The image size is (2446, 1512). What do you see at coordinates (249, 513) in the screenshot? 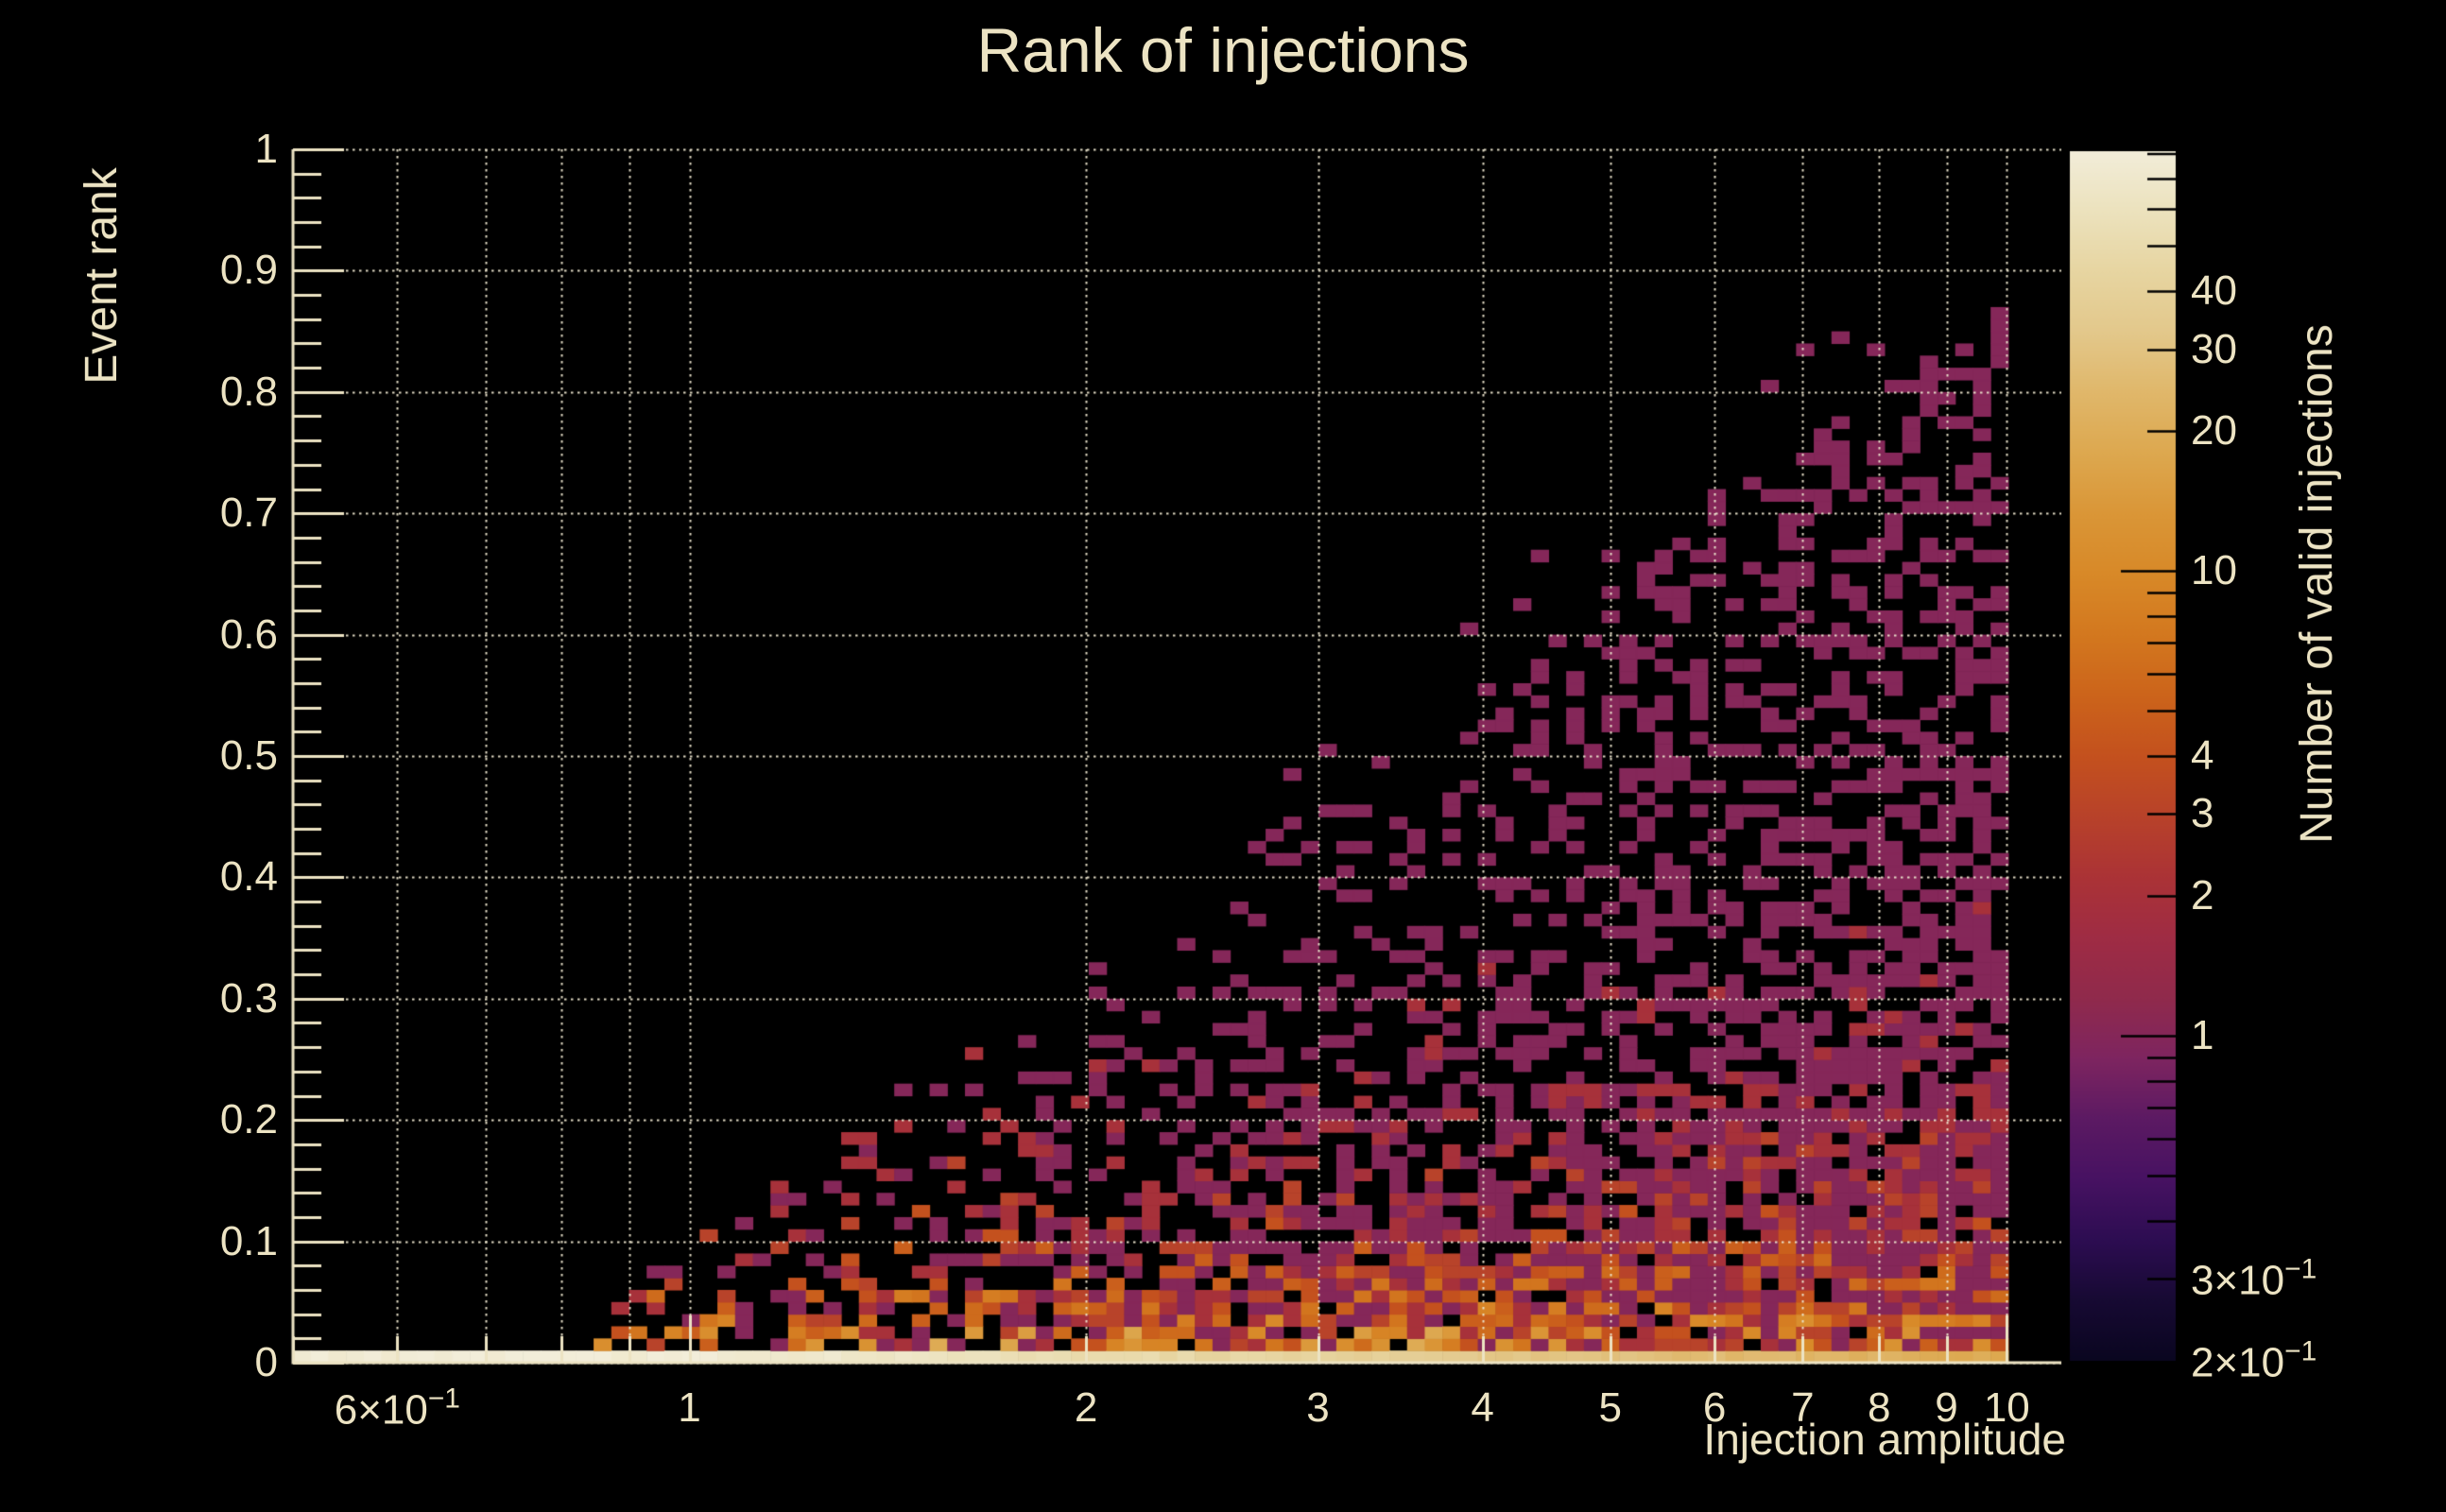
I see `y-tick-label: 0.7` at bounding box center [249, 513].